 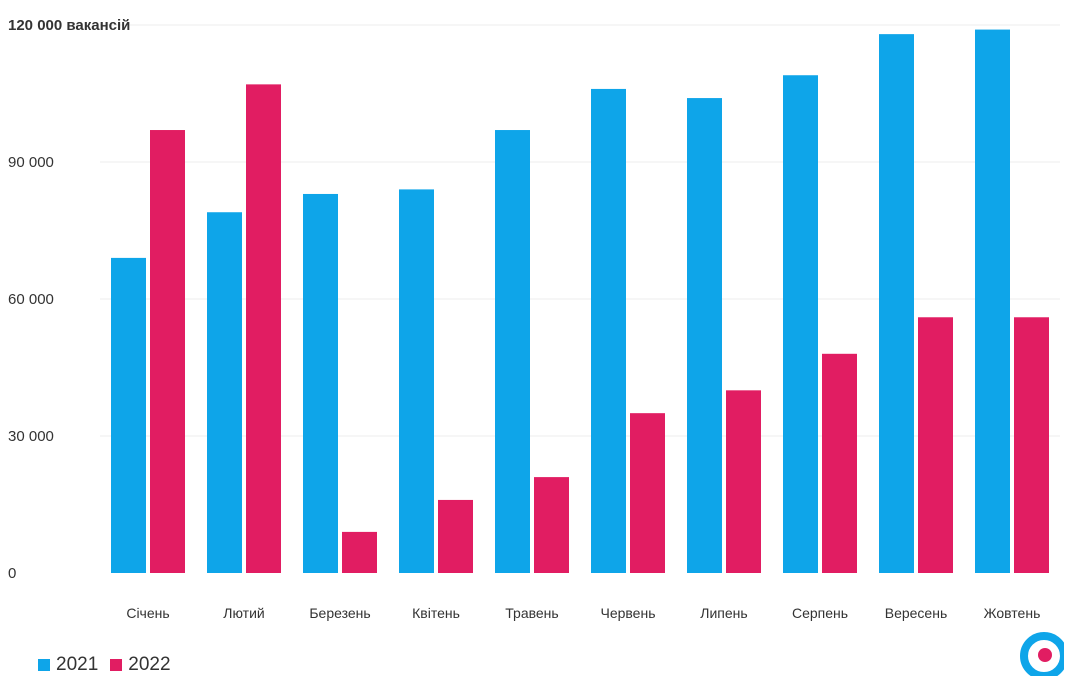 What do you see at coordinates (31, 436) in the screenshot?
I see `y-tick-label: 30 000` at bounding box center [31, 436].